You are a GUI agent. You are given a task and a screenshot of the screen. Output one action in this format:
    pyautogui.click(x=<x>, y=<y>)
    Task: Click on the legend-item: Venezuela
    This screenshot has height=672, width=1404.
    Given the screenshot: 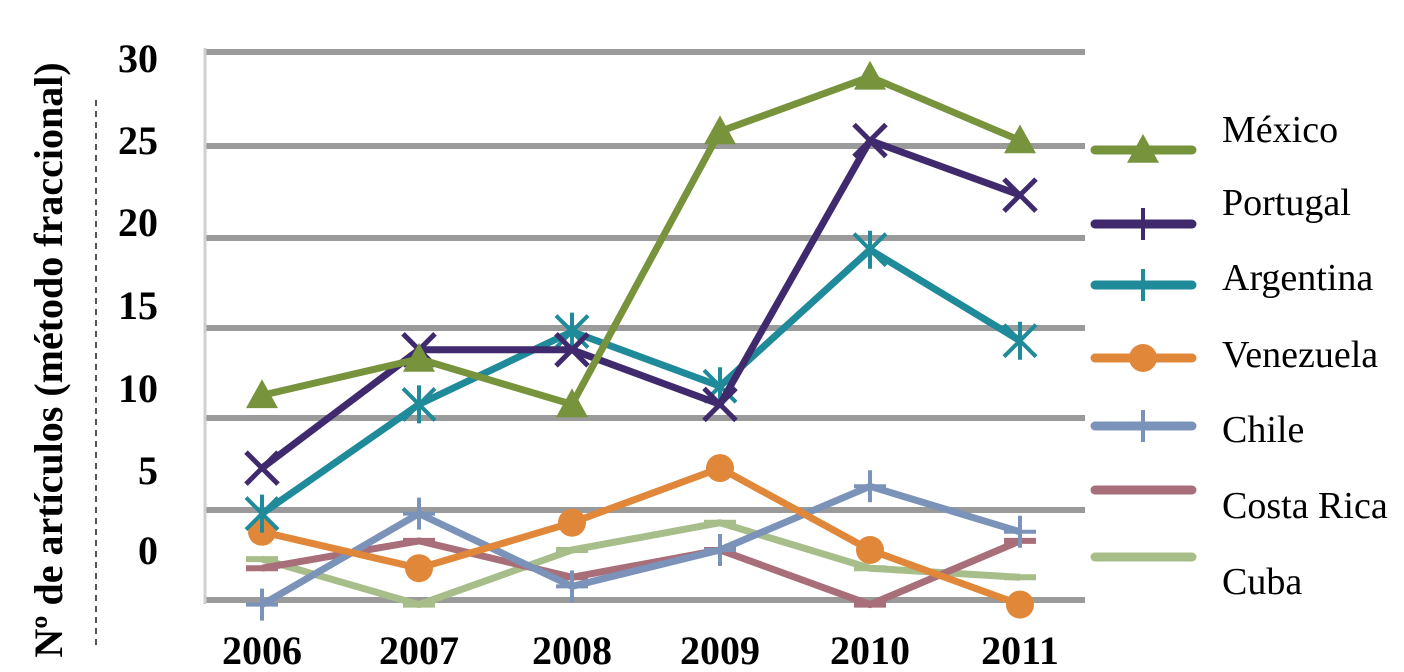 What is the action you would take?
    pyautogui.click(x=1234, y=355)
    